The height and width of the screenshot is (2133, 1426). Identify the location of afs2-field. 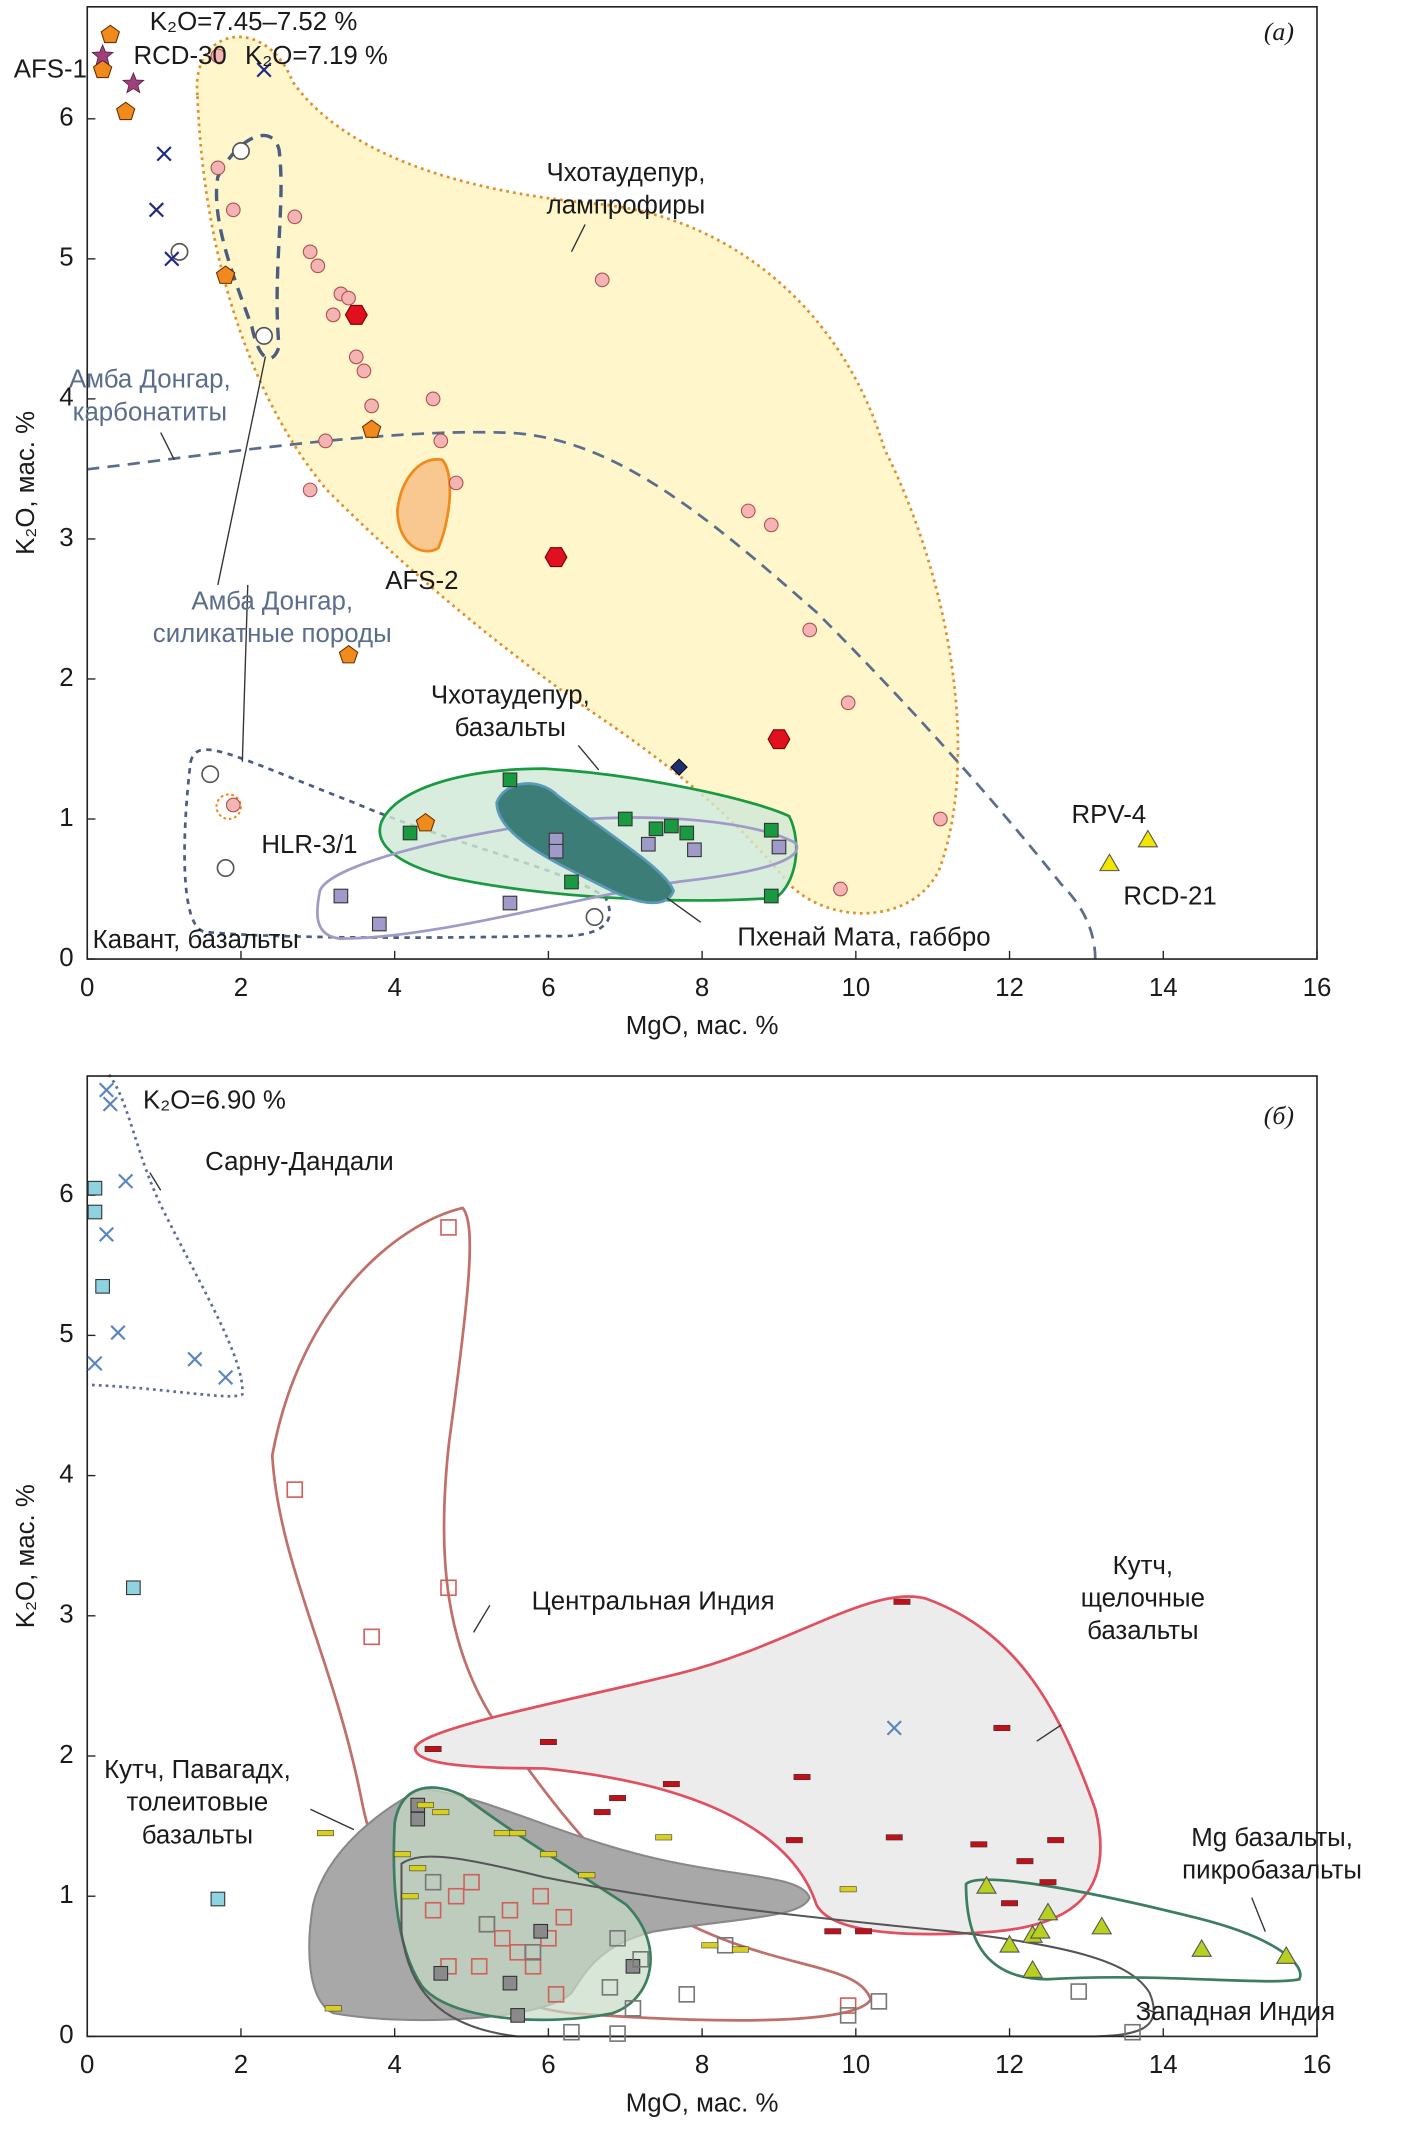
(424, 505).